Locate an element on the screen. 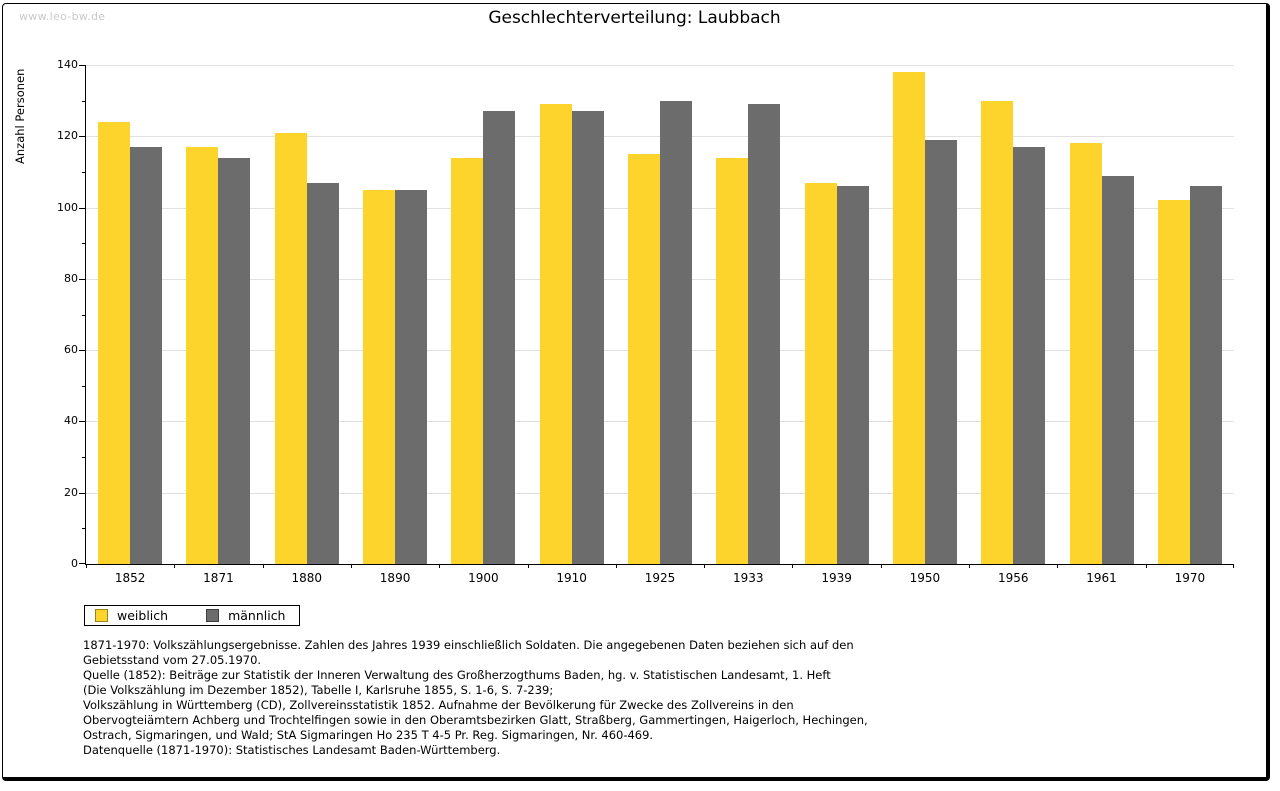 Image resolution: width=1280 pixels, height=791 pixels. y-tick-label: 140 is located at coordinates (67, 64).